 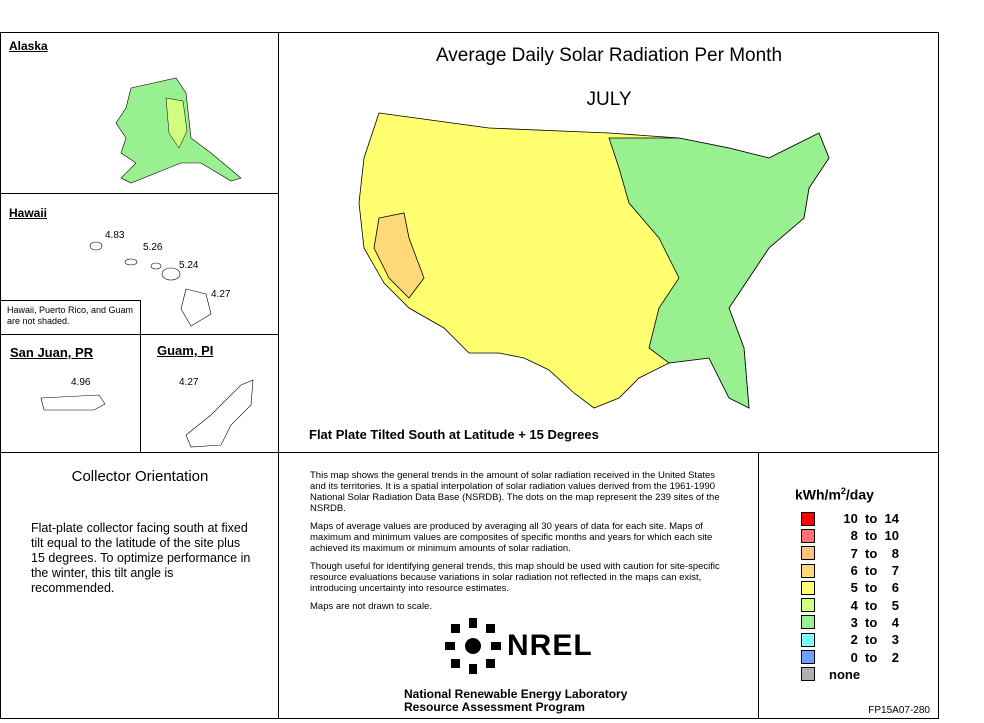 I want to click on legend-label: 7 to 8, so click(x=874, y=553).